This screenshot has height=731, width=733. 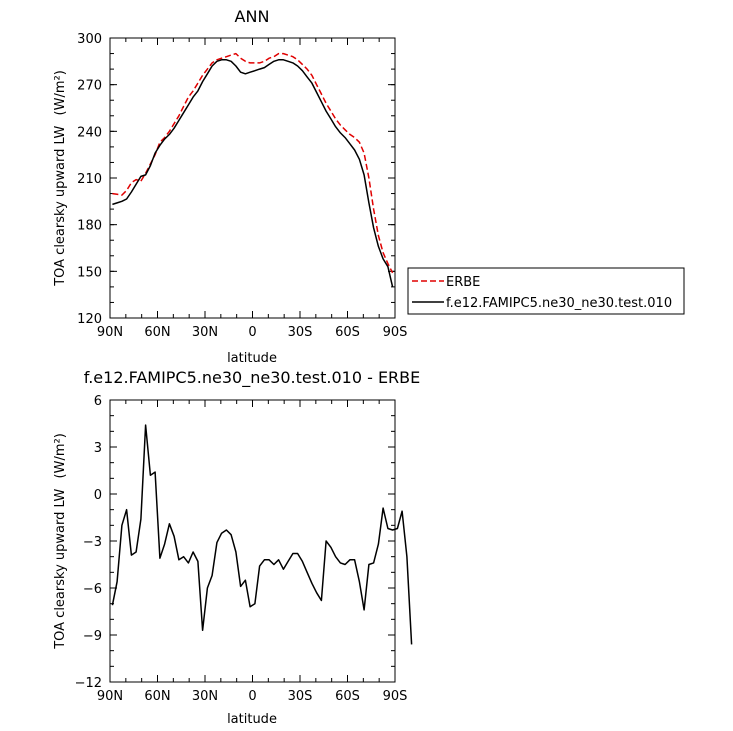 I want to click on bottom-series-lines, so click(x=262, y=534).